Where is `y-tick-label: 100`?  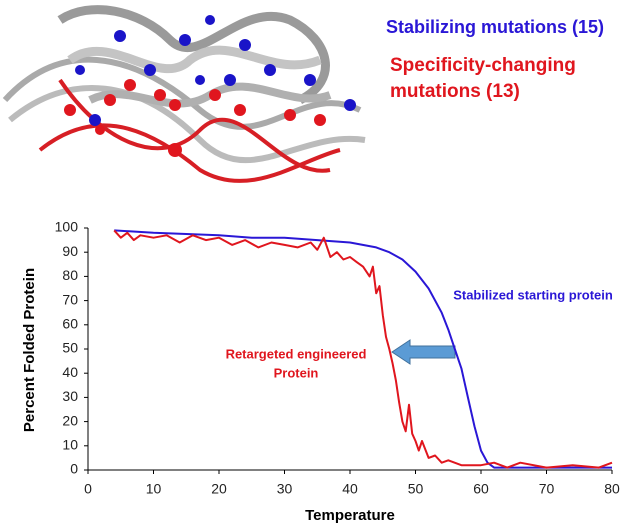 y-tick-label: 100 is located at coordinates (67, 227).